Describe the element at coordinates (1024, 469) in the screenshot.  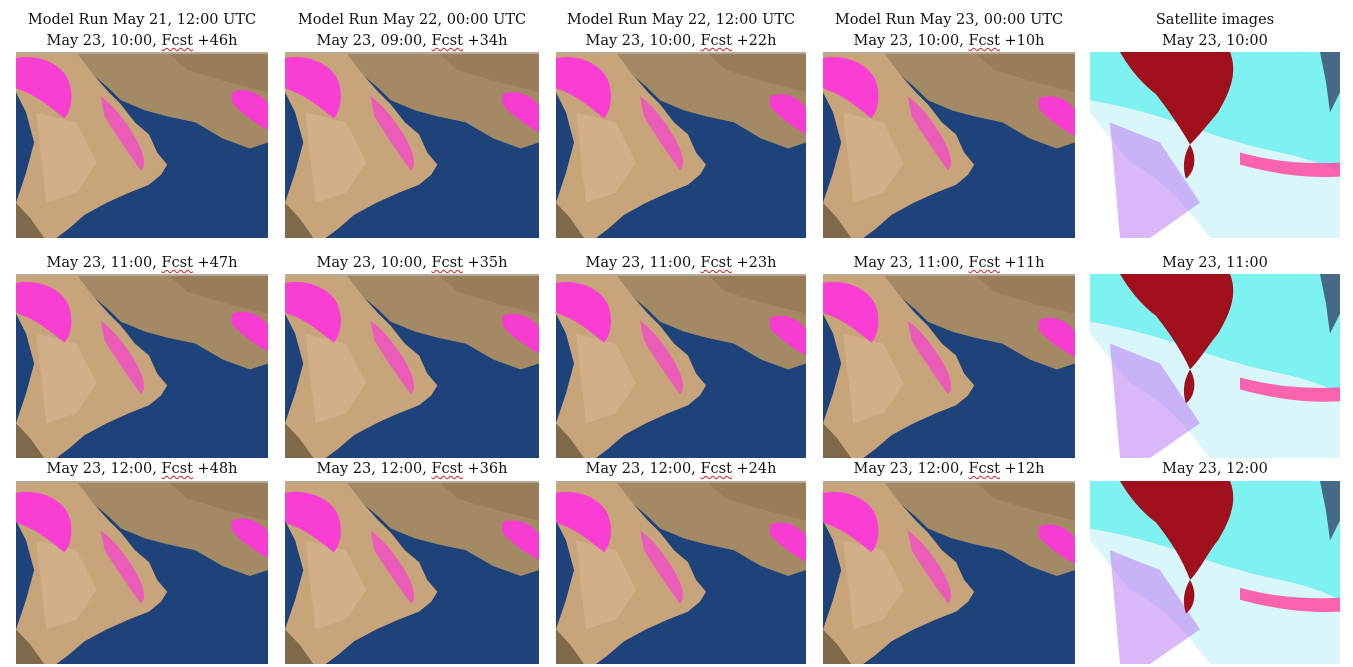
I see `caption-lead-time: +12h` at that location.